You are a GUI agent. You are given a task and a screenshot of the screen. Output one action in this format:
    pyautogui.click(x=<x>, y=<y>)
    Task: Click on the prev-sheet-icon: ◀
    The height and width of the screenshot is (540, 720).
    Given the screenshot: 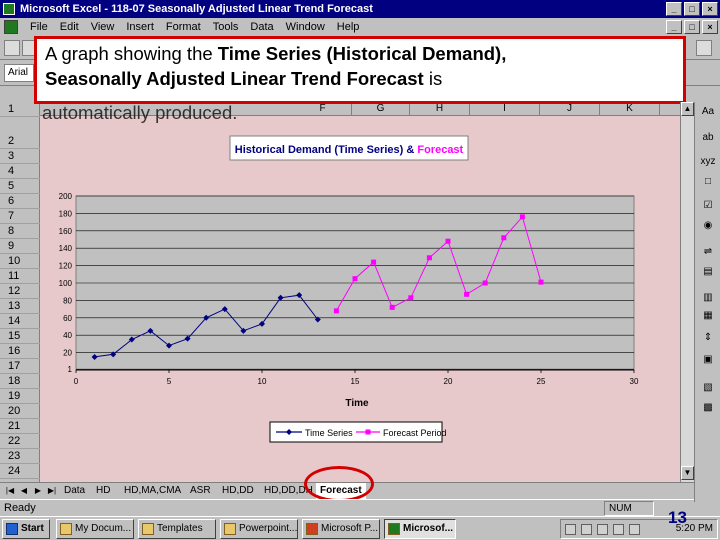 What is the action you would take?
    pyautogui.click(x=24, y=490)
    